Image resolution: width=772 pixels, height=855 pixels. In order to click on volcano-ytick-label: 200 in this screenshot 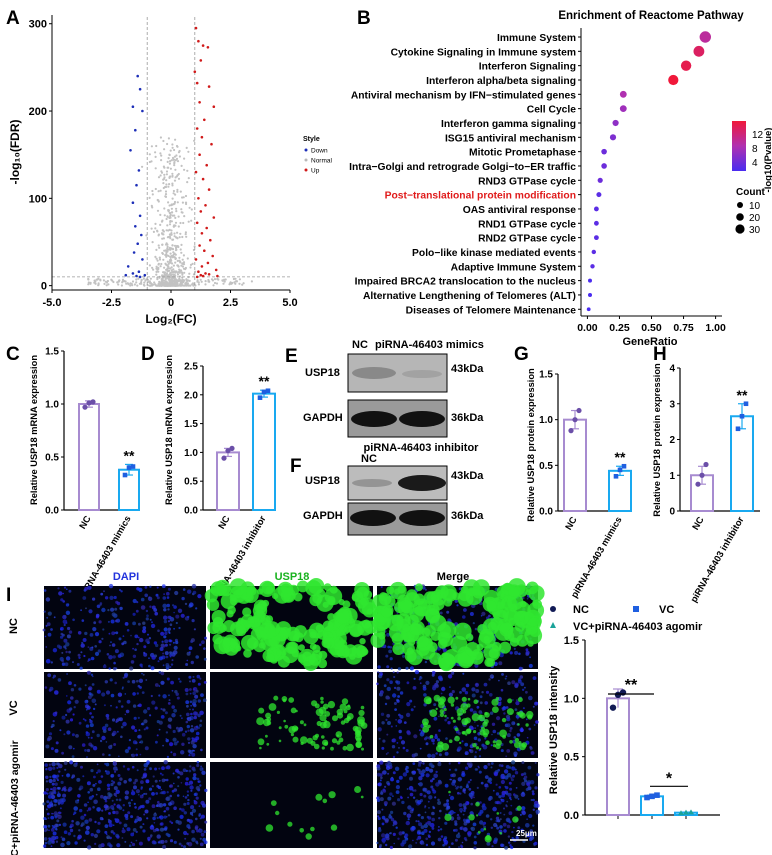, I will do `click(38, 112)`.